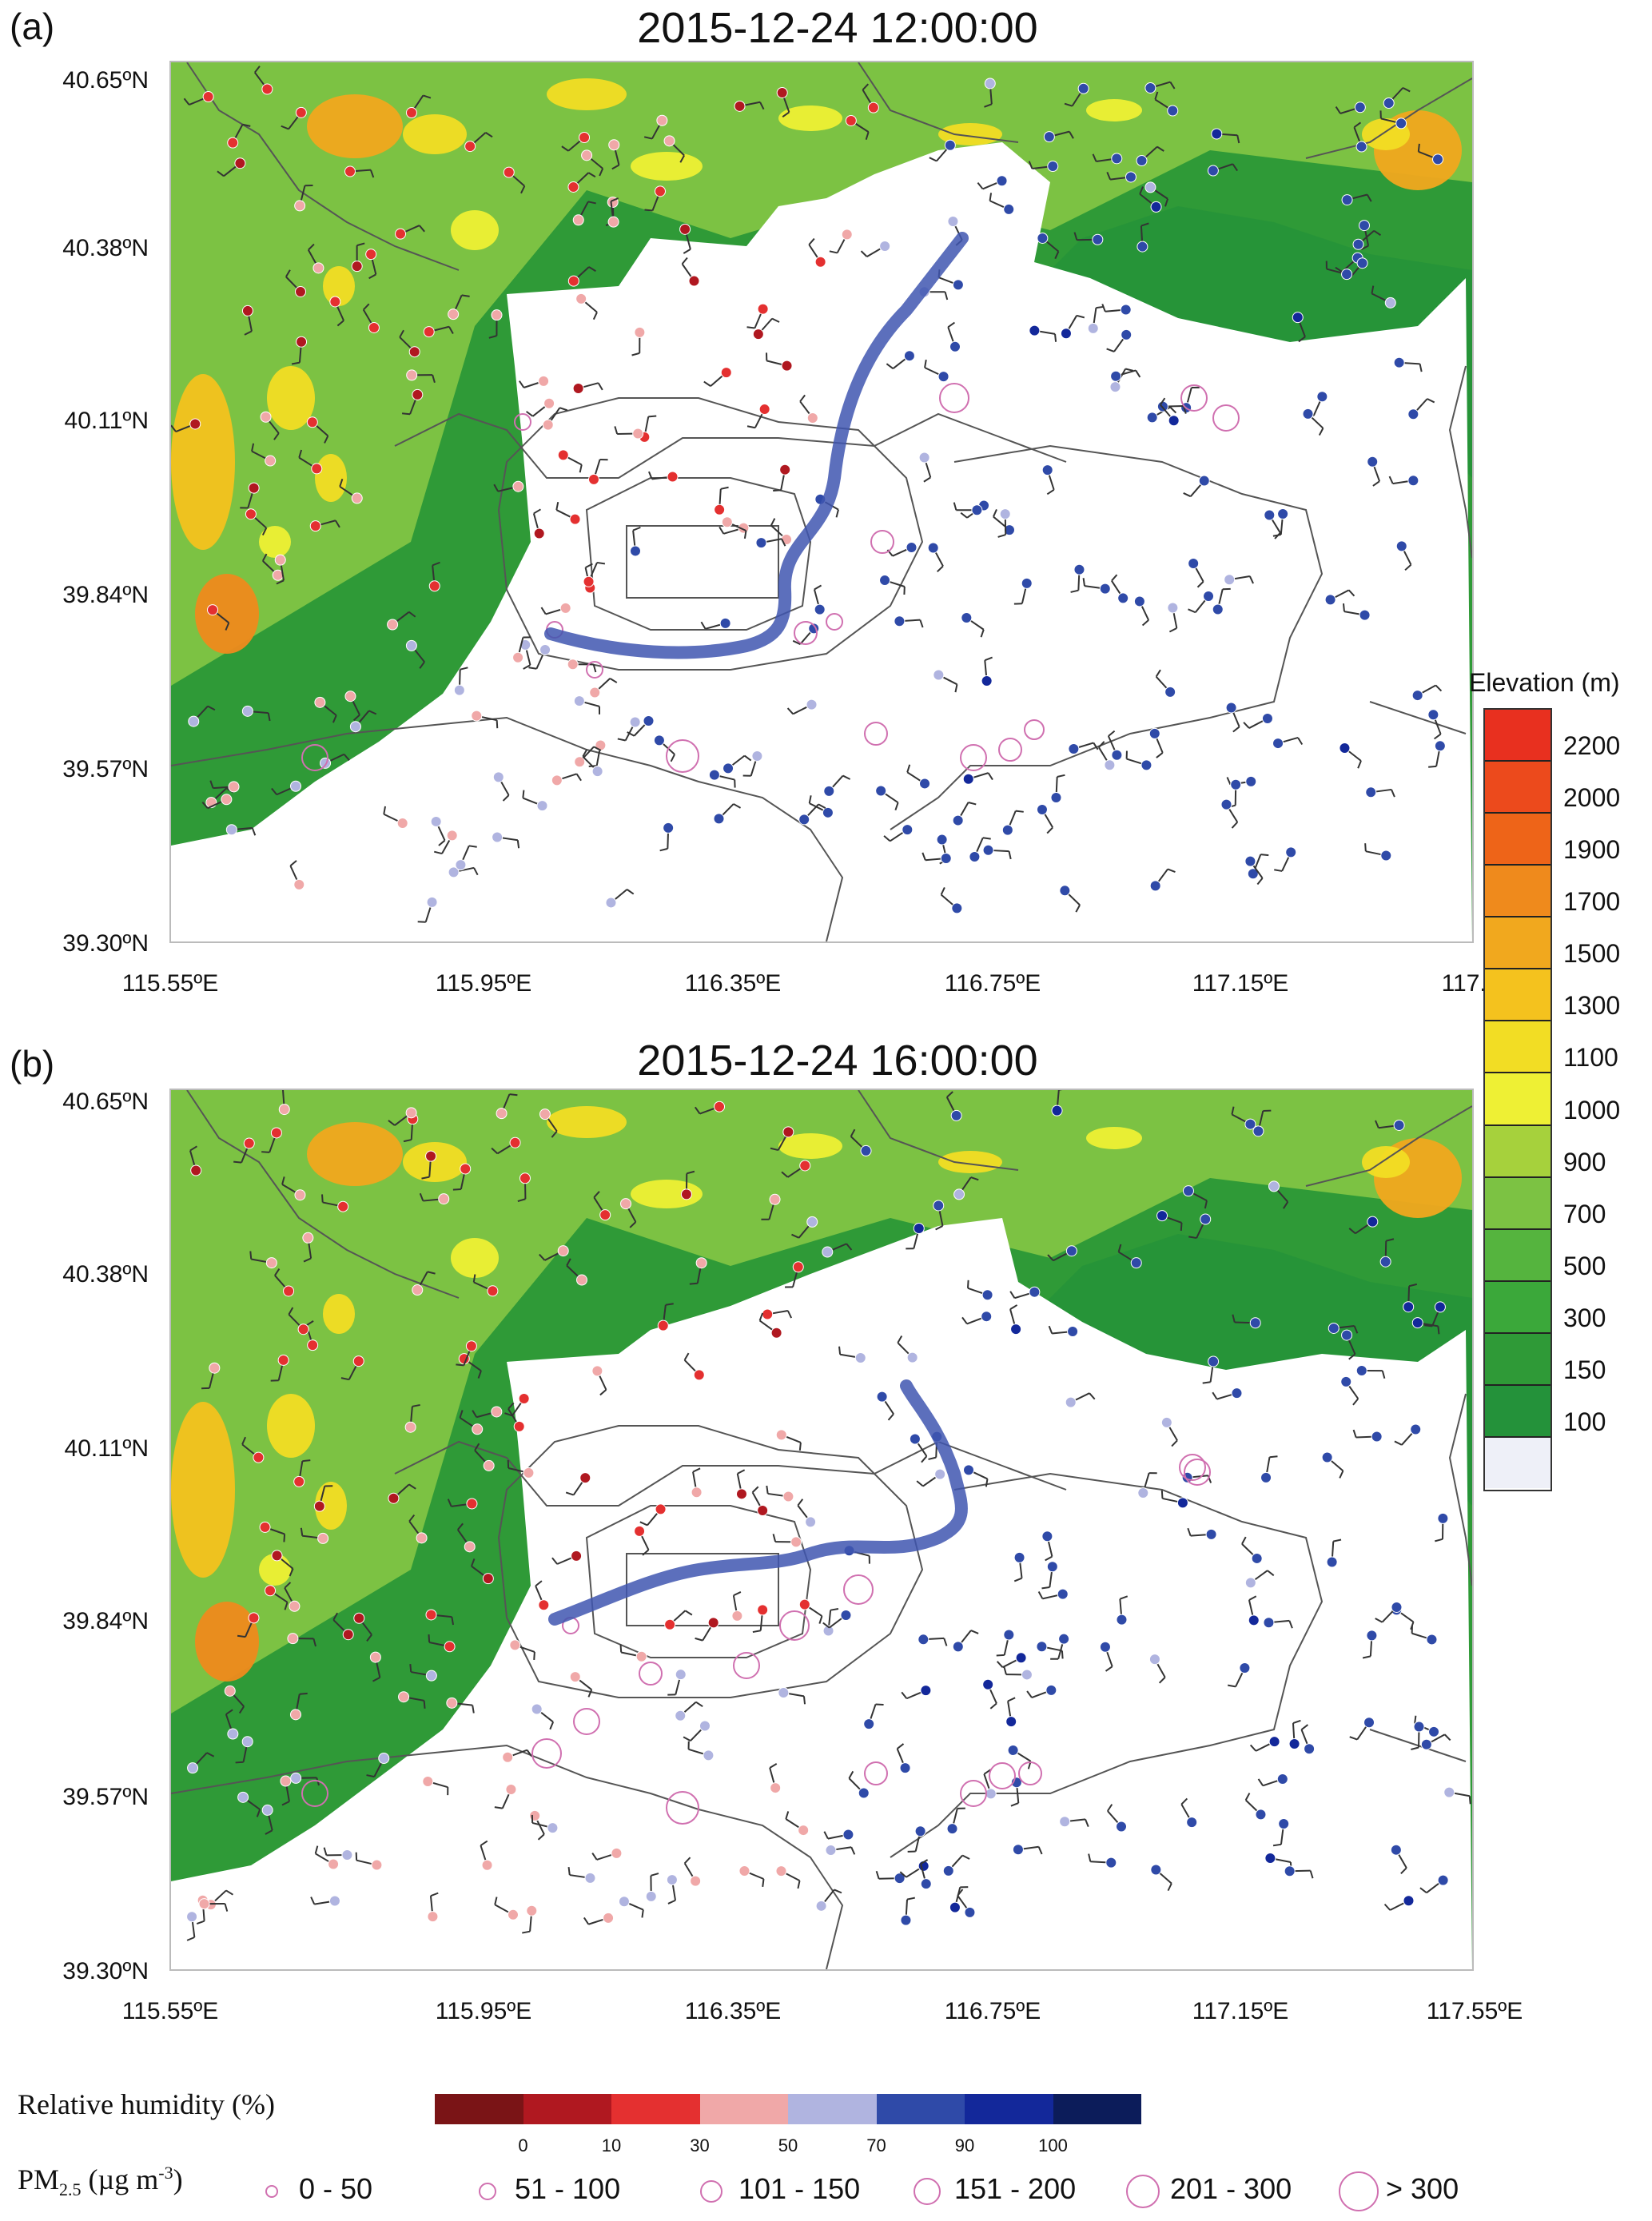 The height and width of the screenshot is (2221, 1652). What do you see at coordinates (1143, 2191) in the screenshot?
I see `pm25-size-circle` at bounding box center [1143, 2191].